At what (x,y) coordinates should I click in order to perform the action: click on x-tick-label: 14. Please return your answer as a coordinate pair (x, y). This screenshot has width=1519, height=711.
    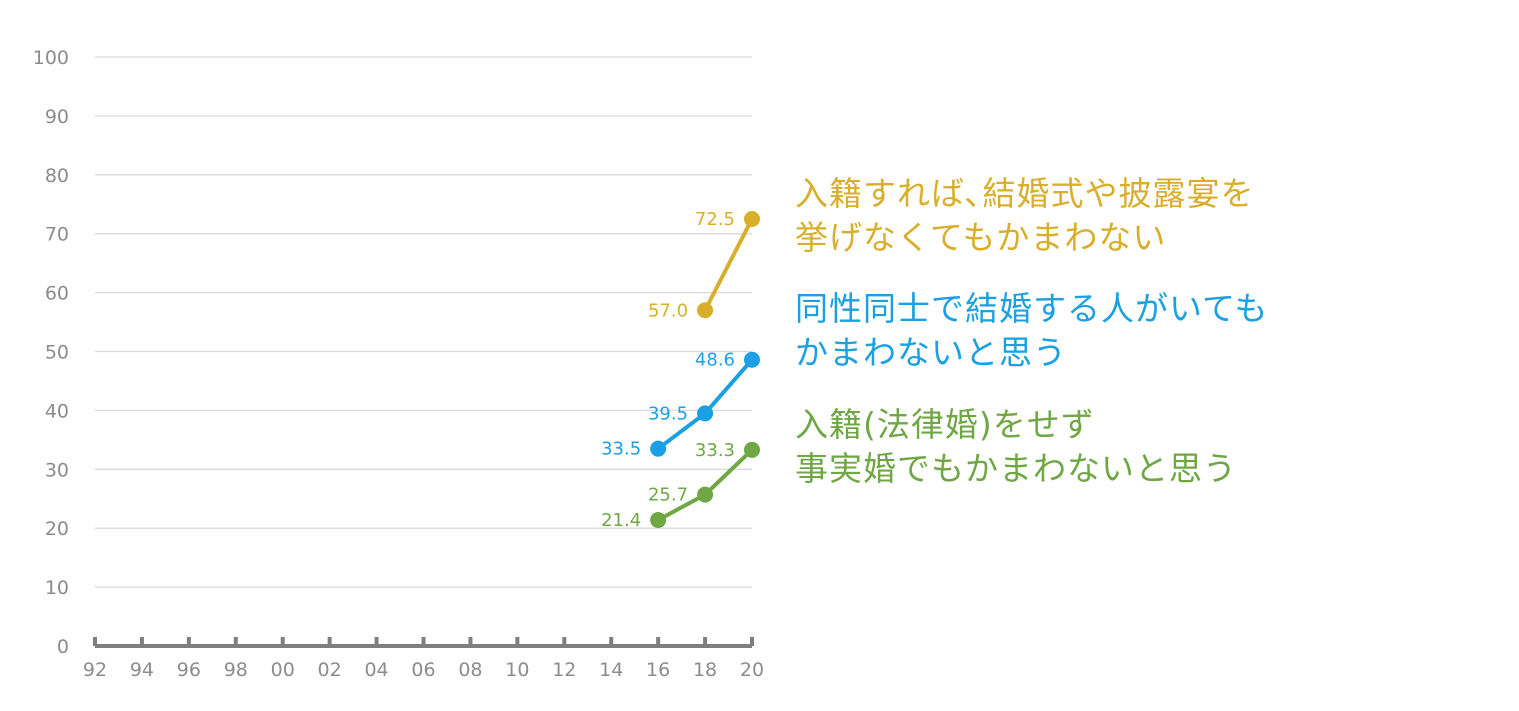
    Looking at the image, I should click on (611, 670).